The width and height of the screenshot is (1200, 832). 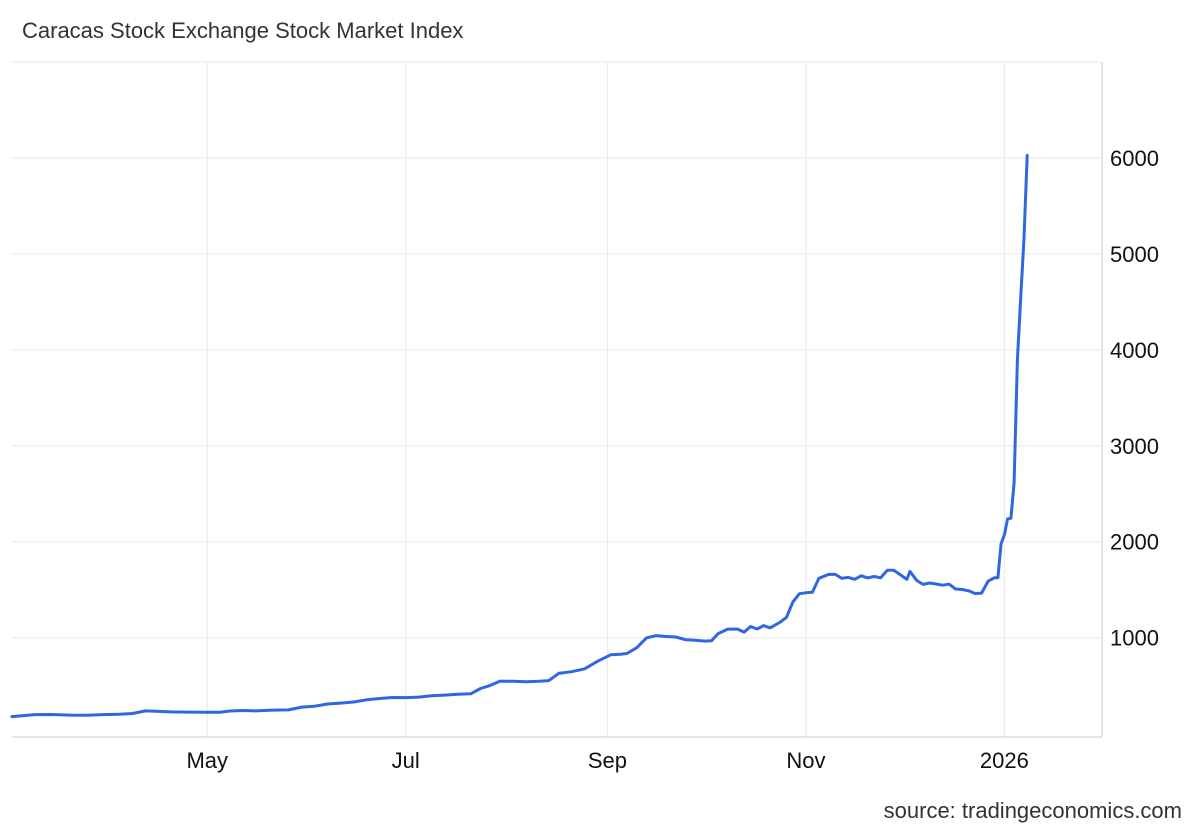 What do you see at coordinates (805, 760) in the screenshot?
I see `x-tick-label: Nov` at bounding box center [805, 760].